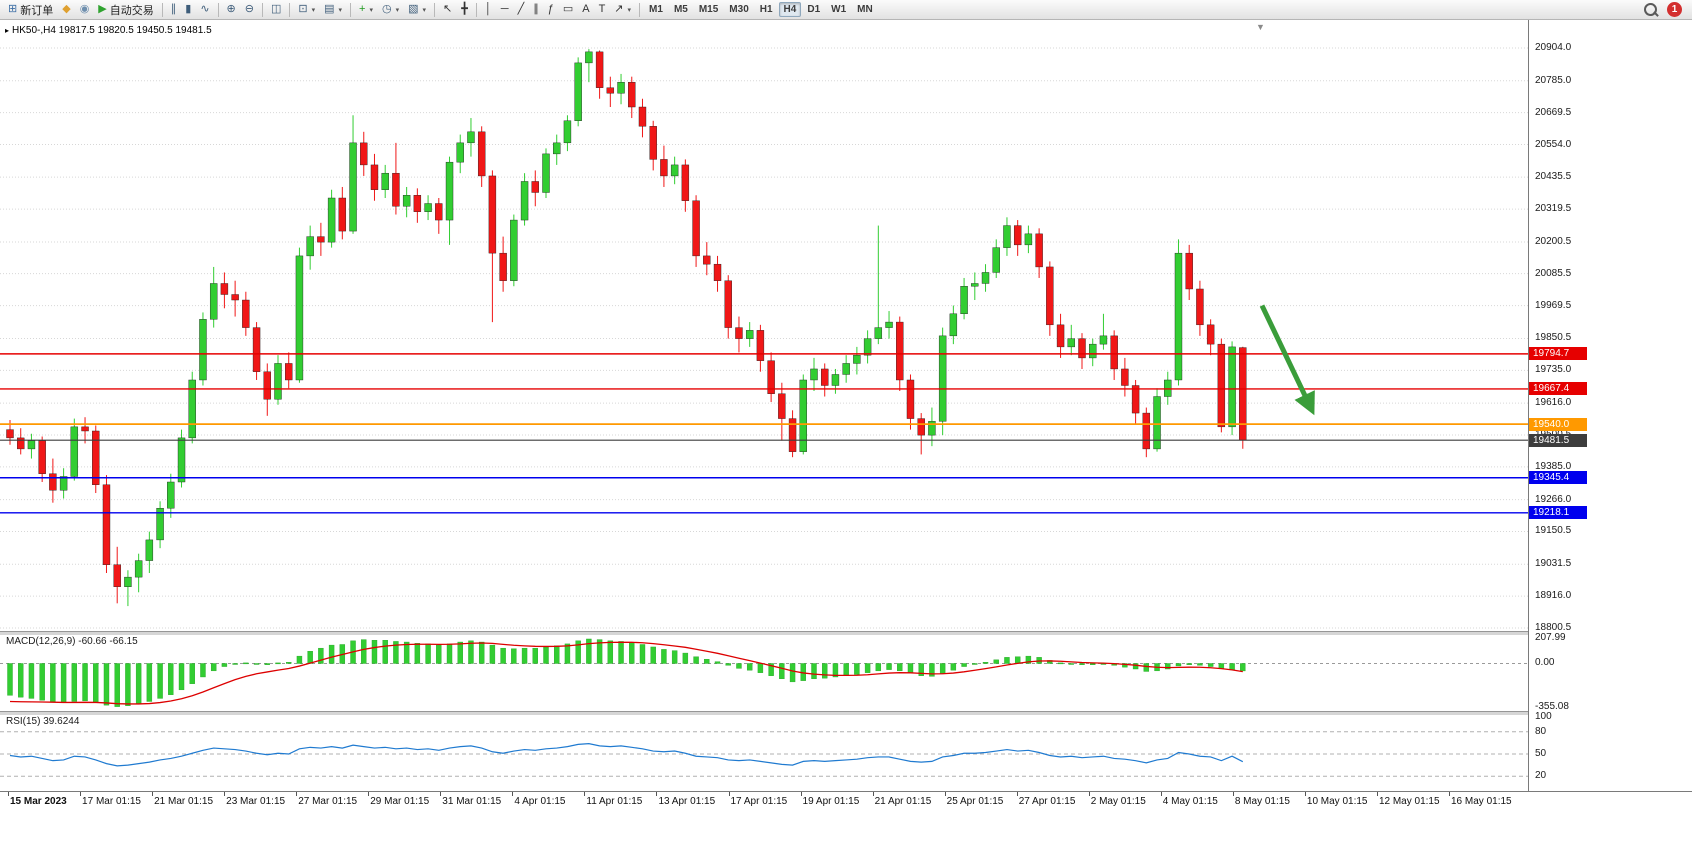 The height and width of the screenshot is (855, 1692). I want to click on tile-windows-button: ◫, so click(276, 9).